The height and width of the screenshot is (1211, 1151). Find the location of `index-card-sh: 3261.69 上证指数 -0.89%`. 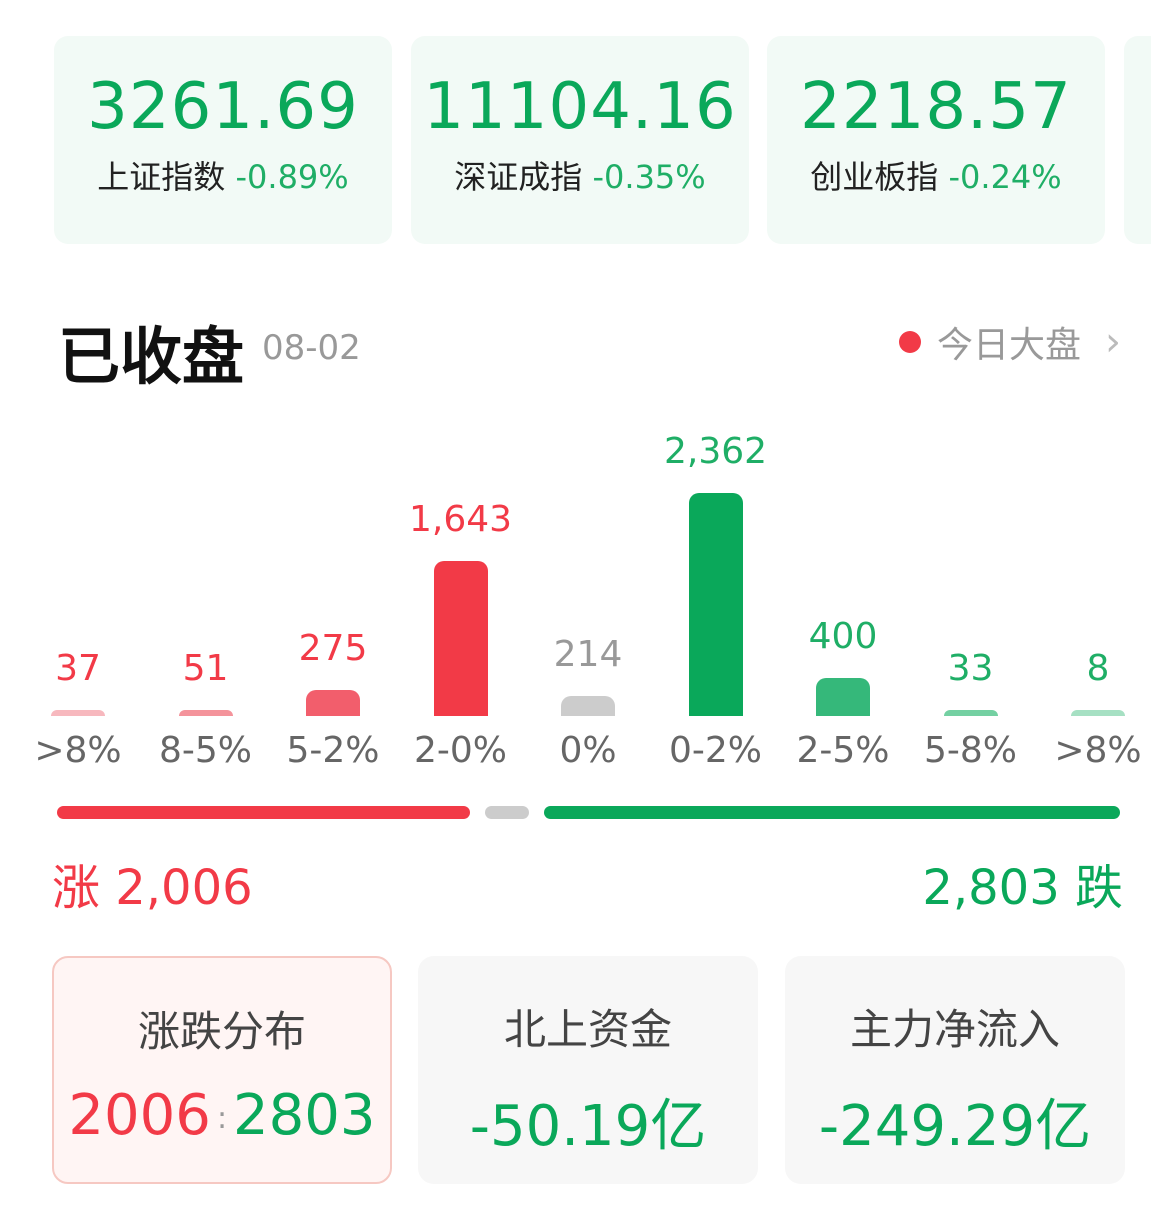

index-card-sh: 3261.69 上证指数 -0.89% is located at coordinates (223, 140).